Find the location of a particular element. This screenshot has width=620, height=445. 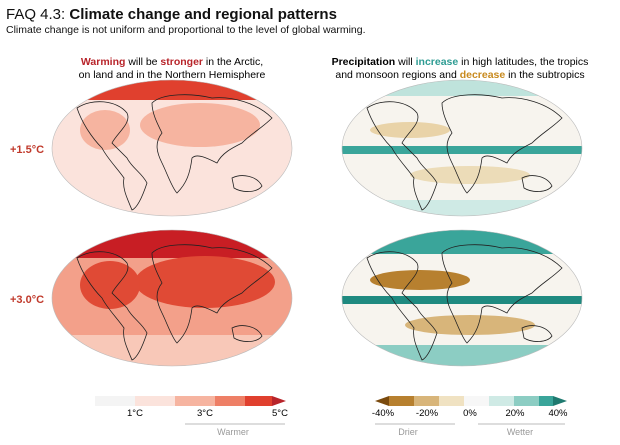

heading-segment: in the Arctic, is located at coordinates (233, 62).